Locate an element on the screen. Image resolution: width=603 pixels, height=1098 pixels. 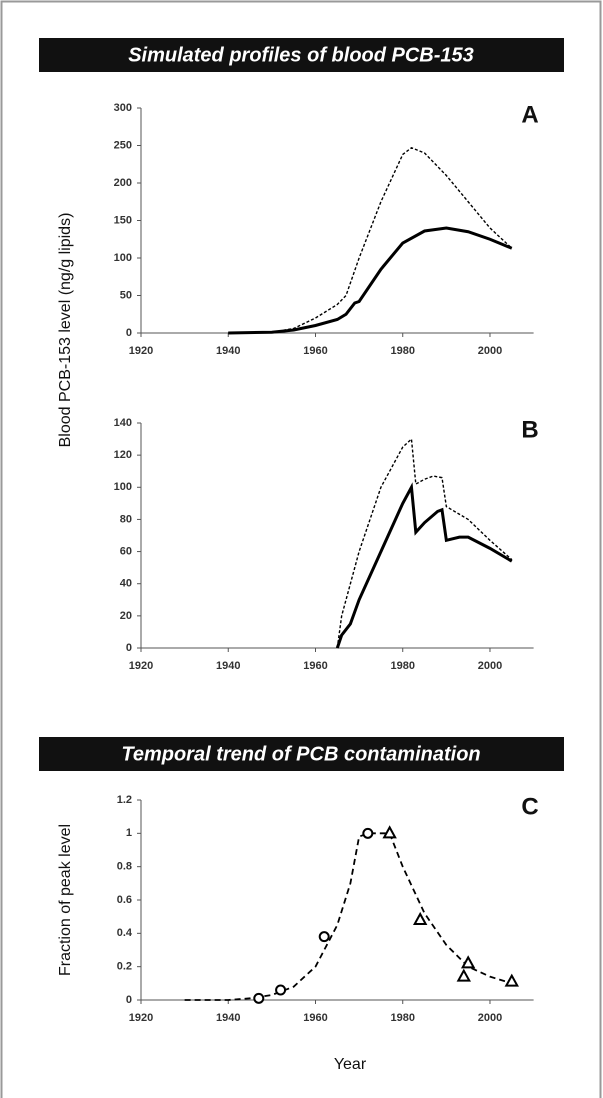
panel-label: B is located at coordinates (529, 429).